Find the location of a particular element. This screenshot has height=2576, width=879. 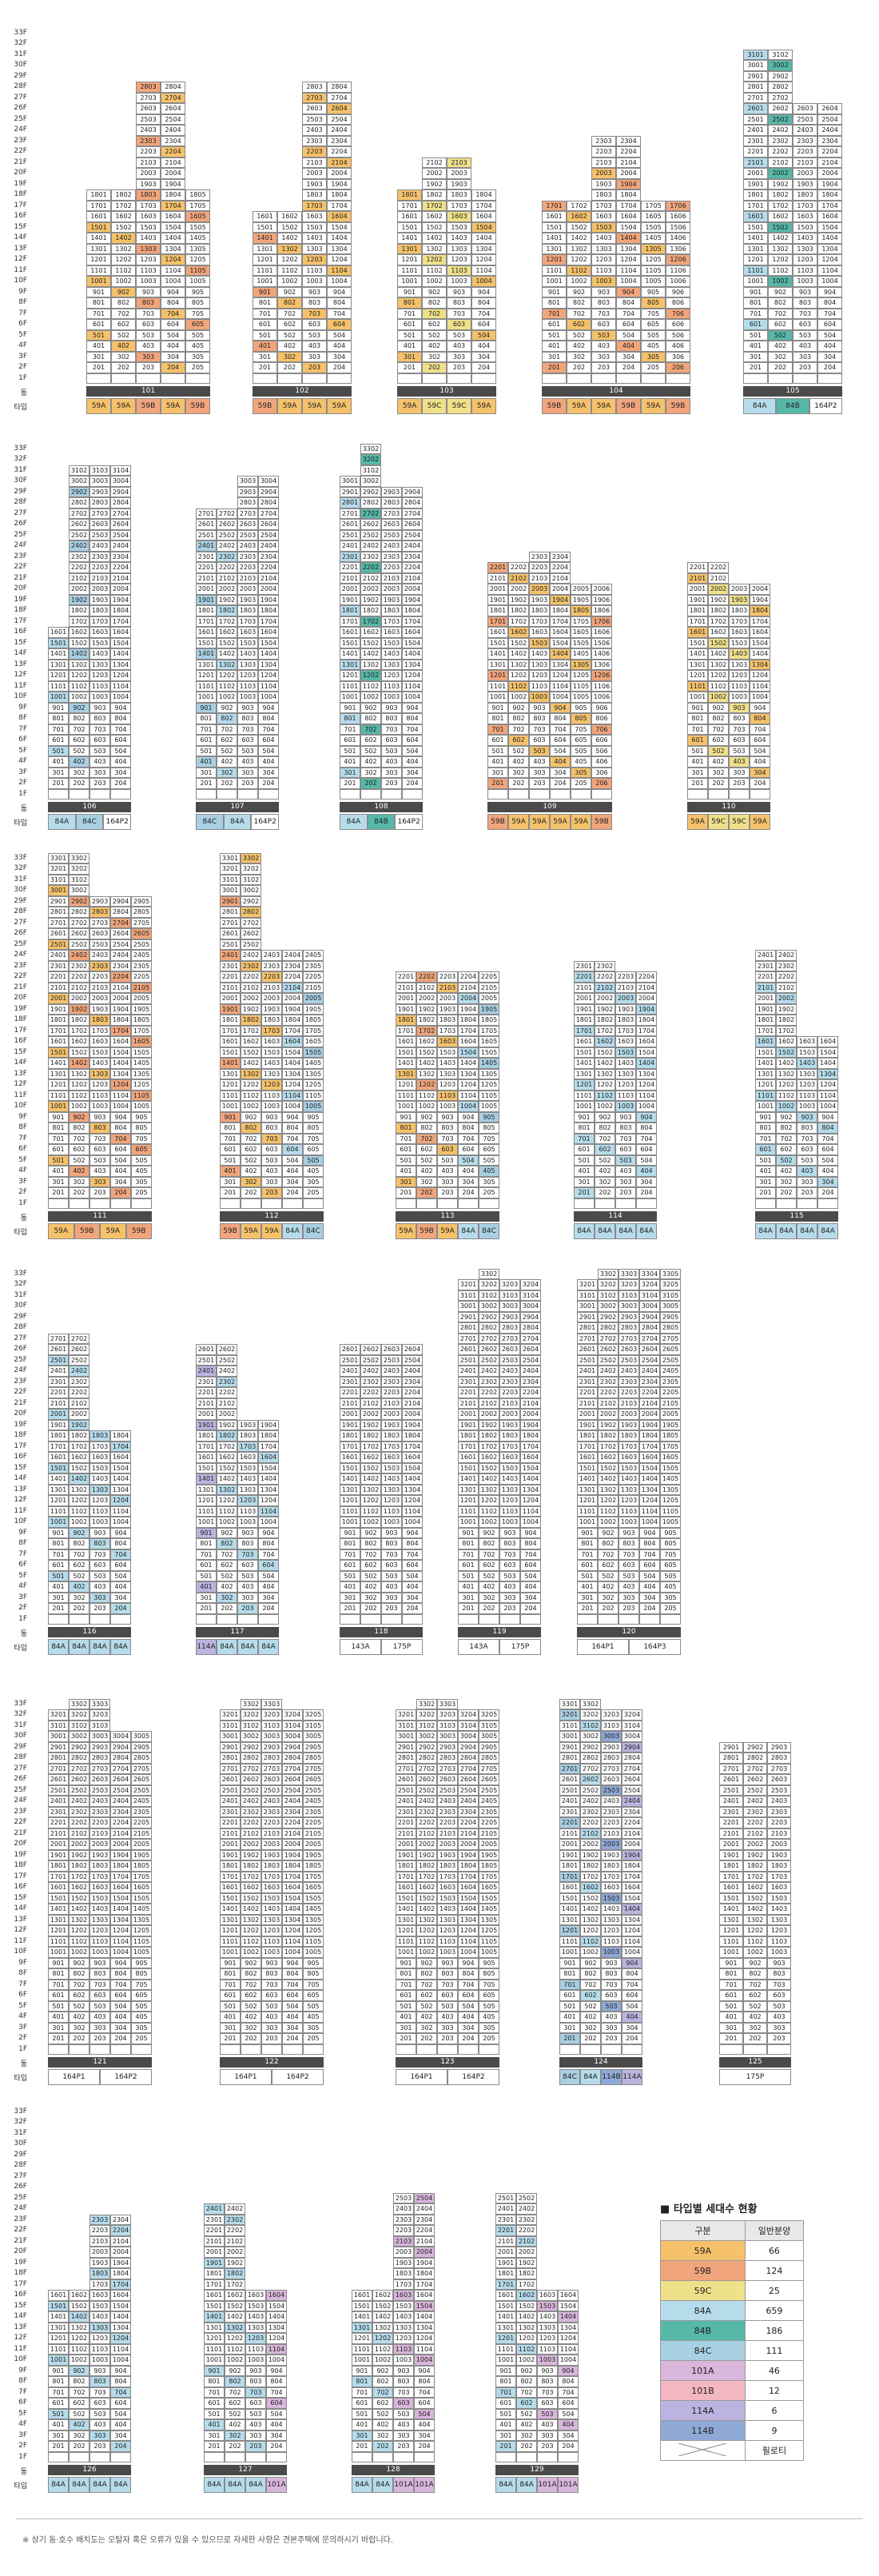

floor-label: 12F is located at coordinates (18, 2338).